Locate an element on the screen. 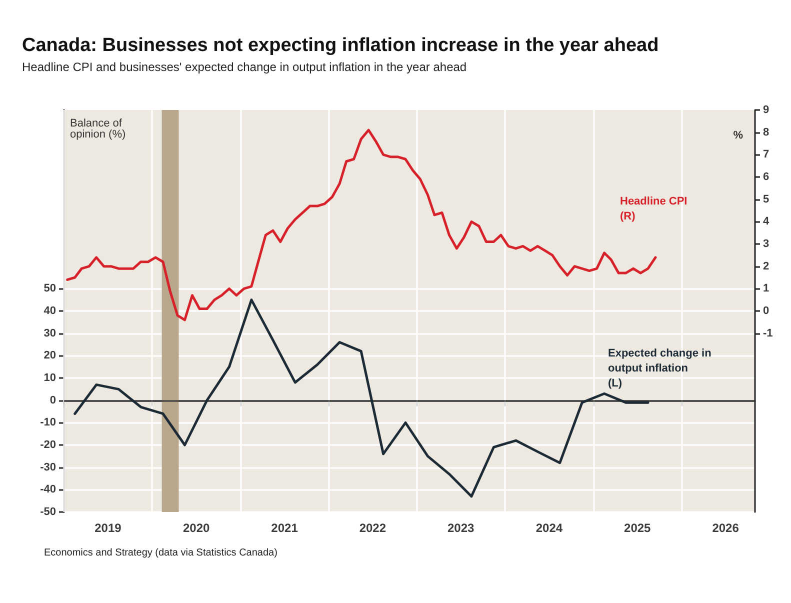 The height and width of the screenshot is (603, 791). y2-axis-title: % is located at coordinates (738, 136).